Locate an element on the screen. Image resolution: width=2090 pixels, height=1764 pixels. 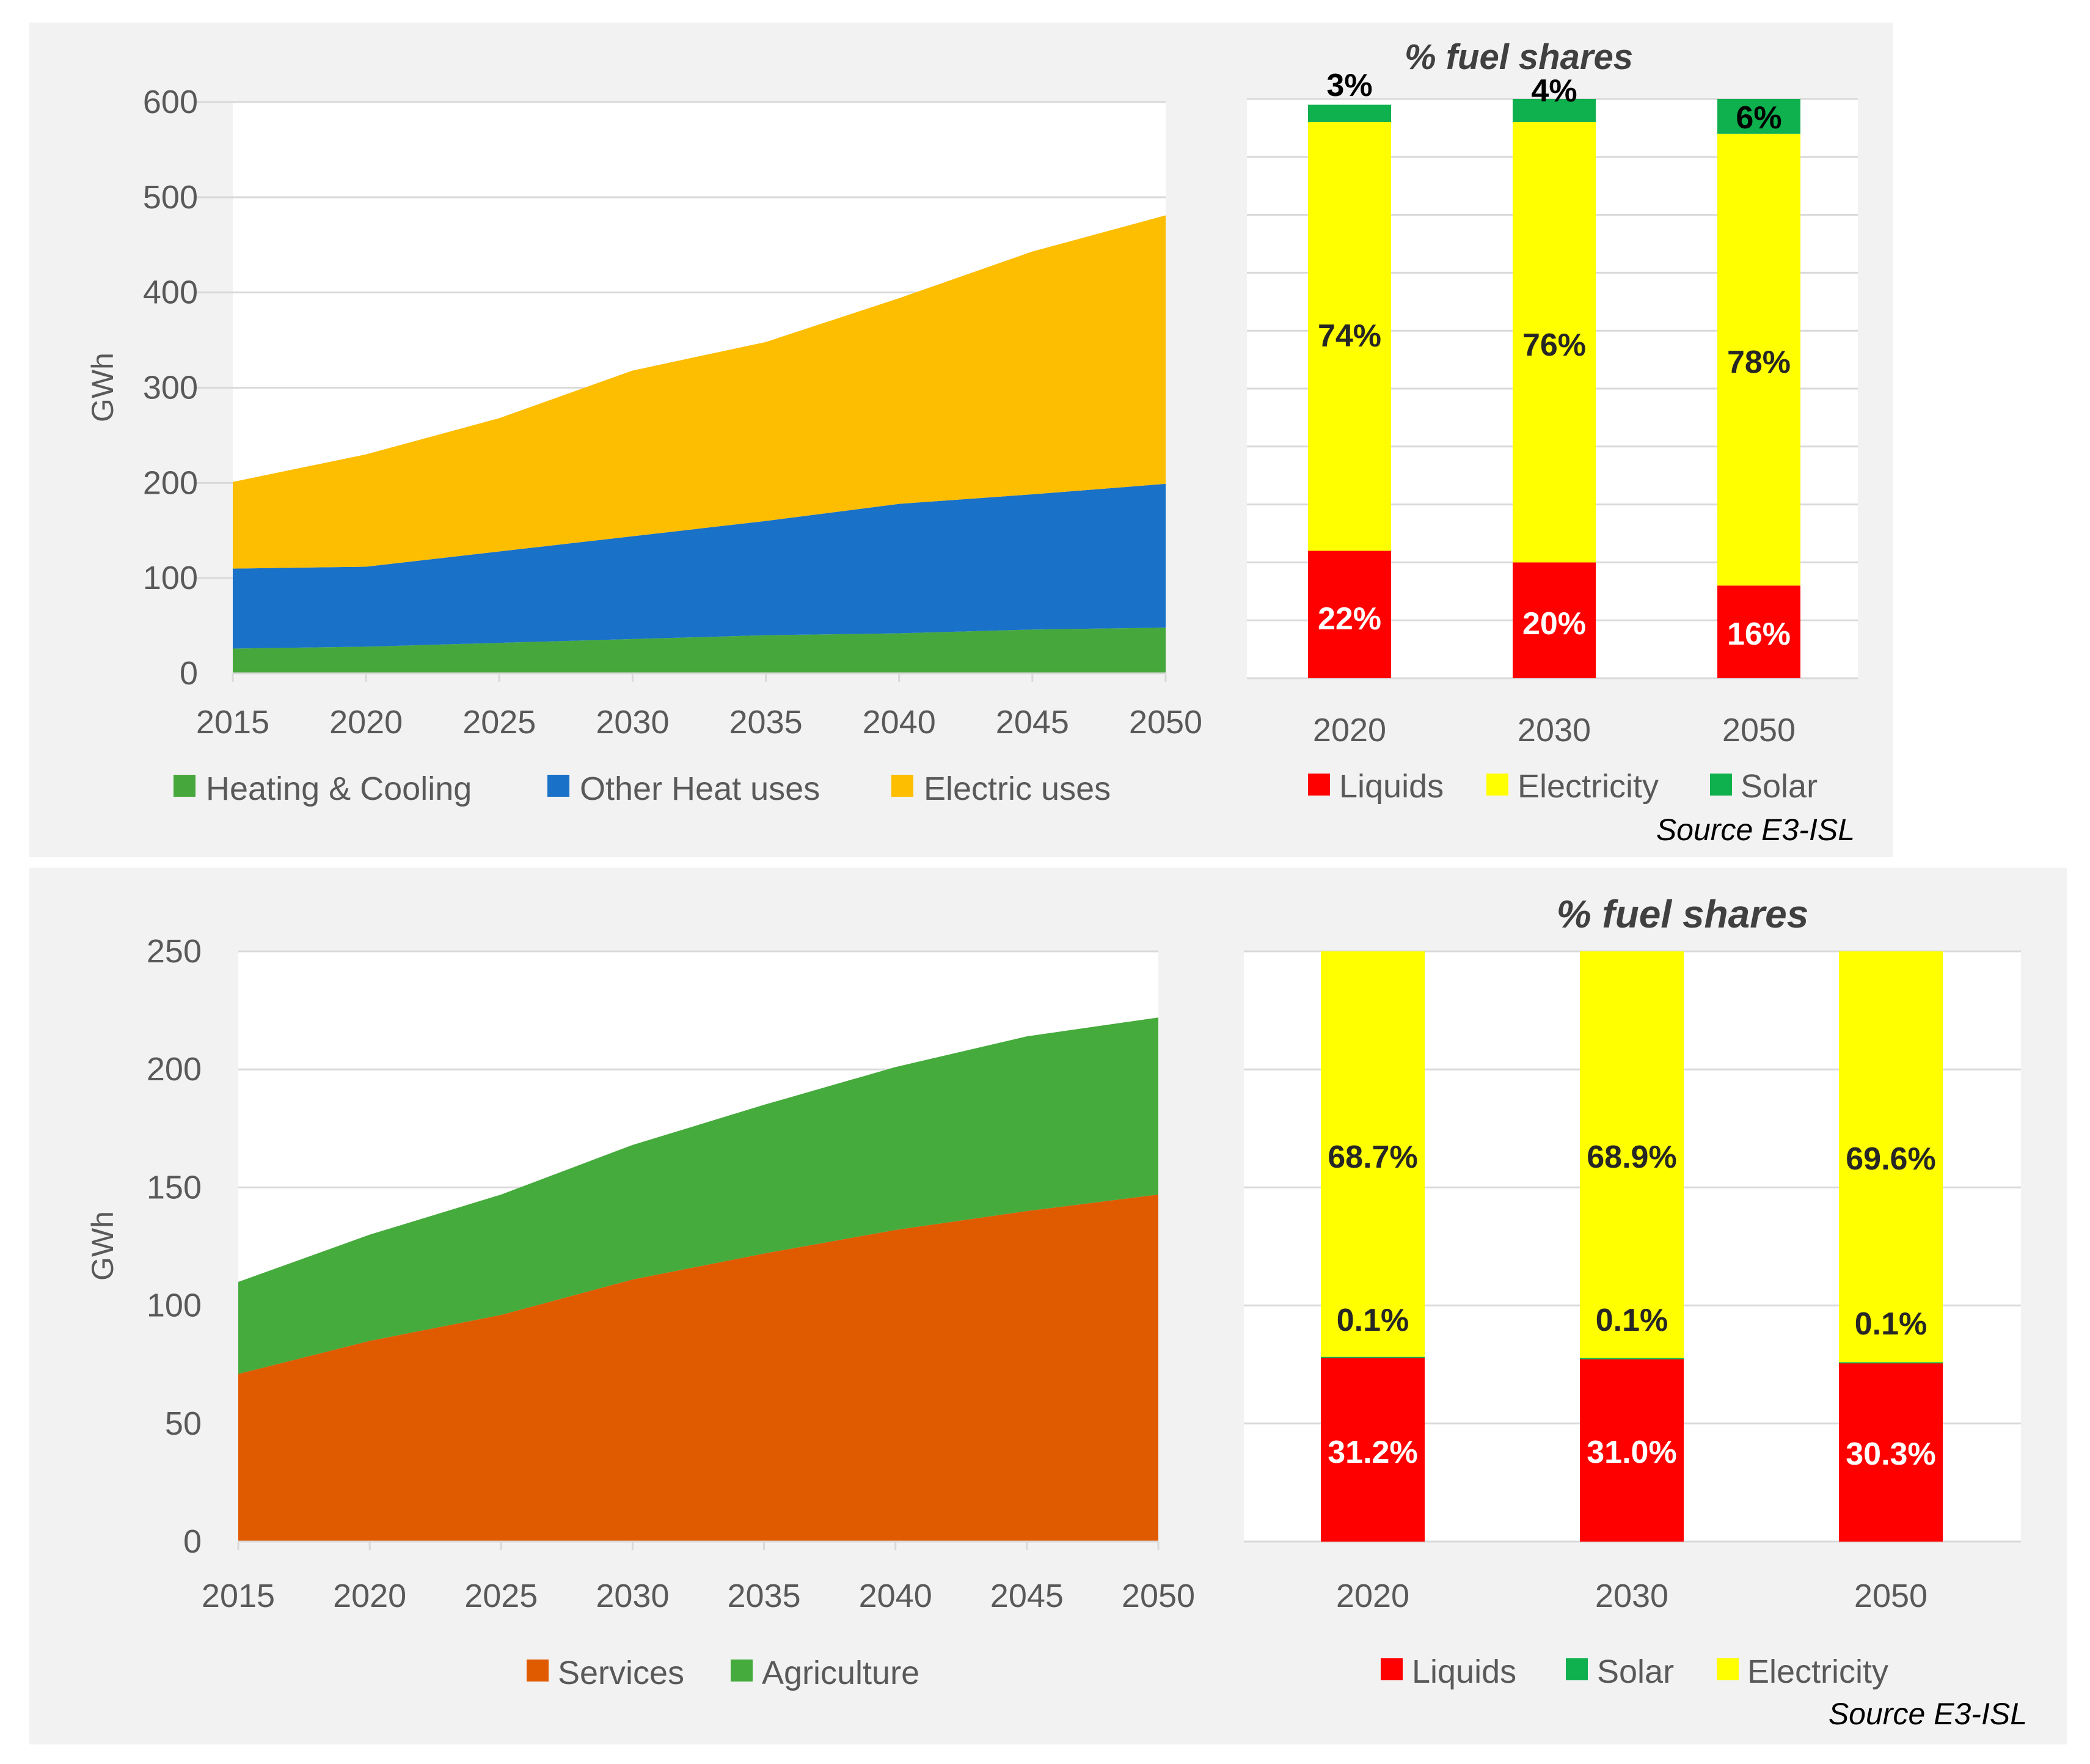
bar-segment-solar-2020 is located at coordinates (1349, 113).